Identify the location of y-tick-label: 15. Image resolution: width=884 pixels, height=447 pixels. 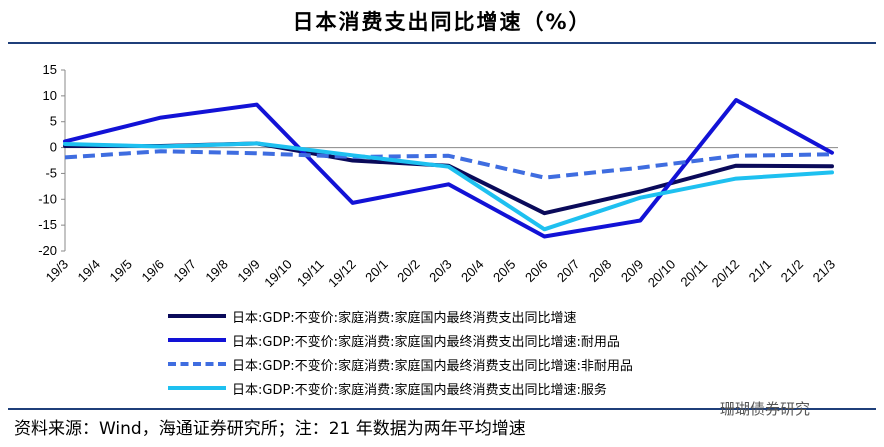
(50, 69).